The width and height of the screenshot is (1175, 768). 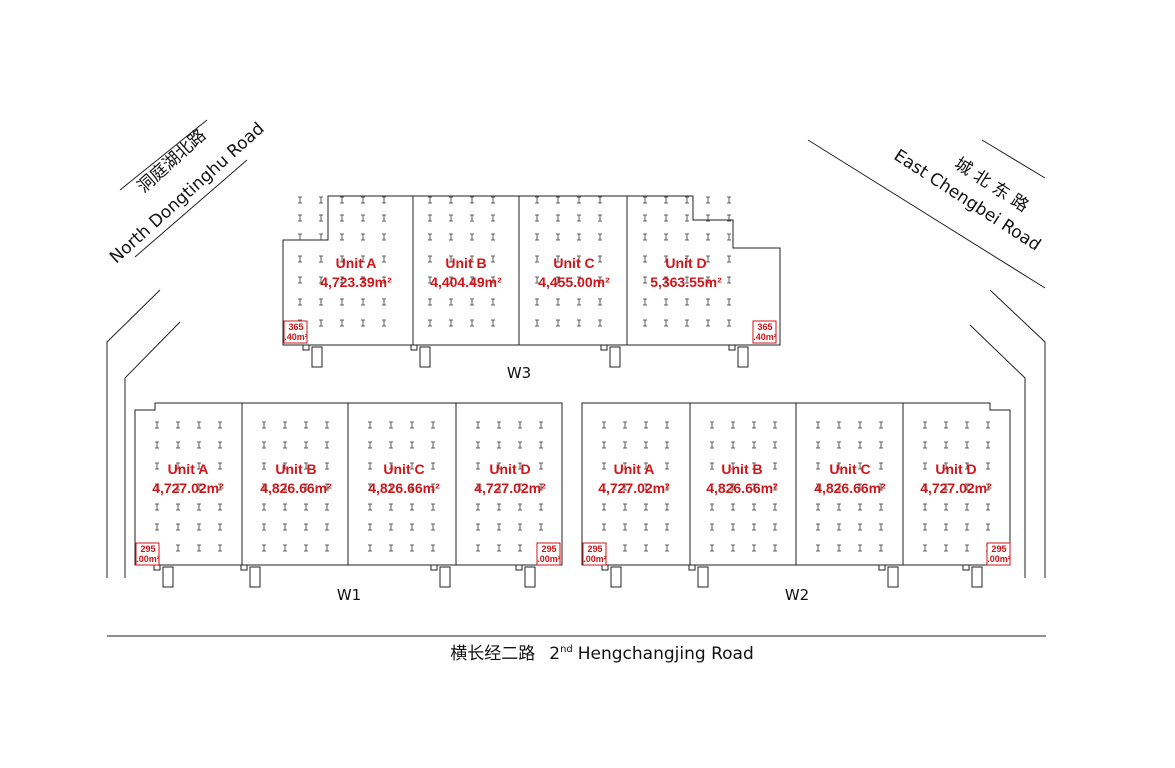 I want to click on building-label: W3, so click(x=519, y=373).